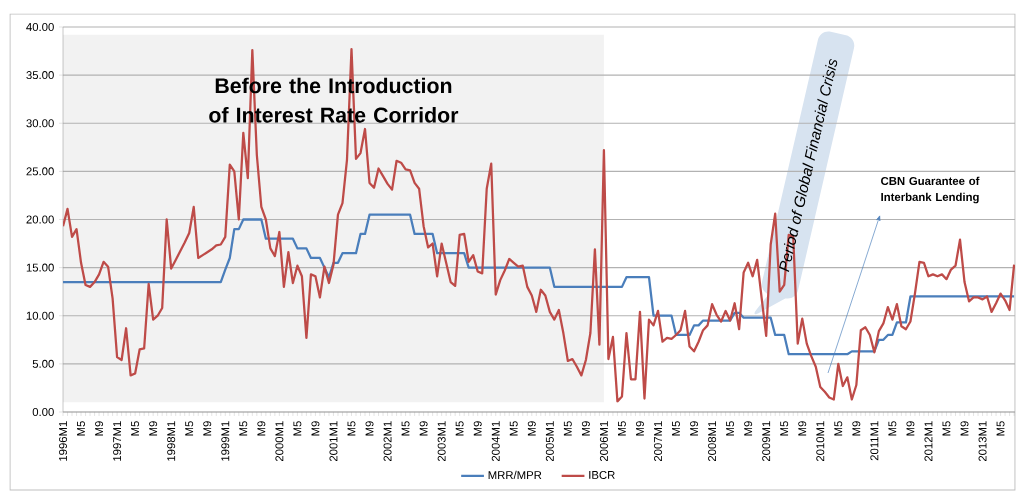 This screenshot has height=491, width=1016. What do you see at coordinates (495, 441) in the screenshot?
I see `x-tick-label: 2004M1` at bounding box center [495, 441].